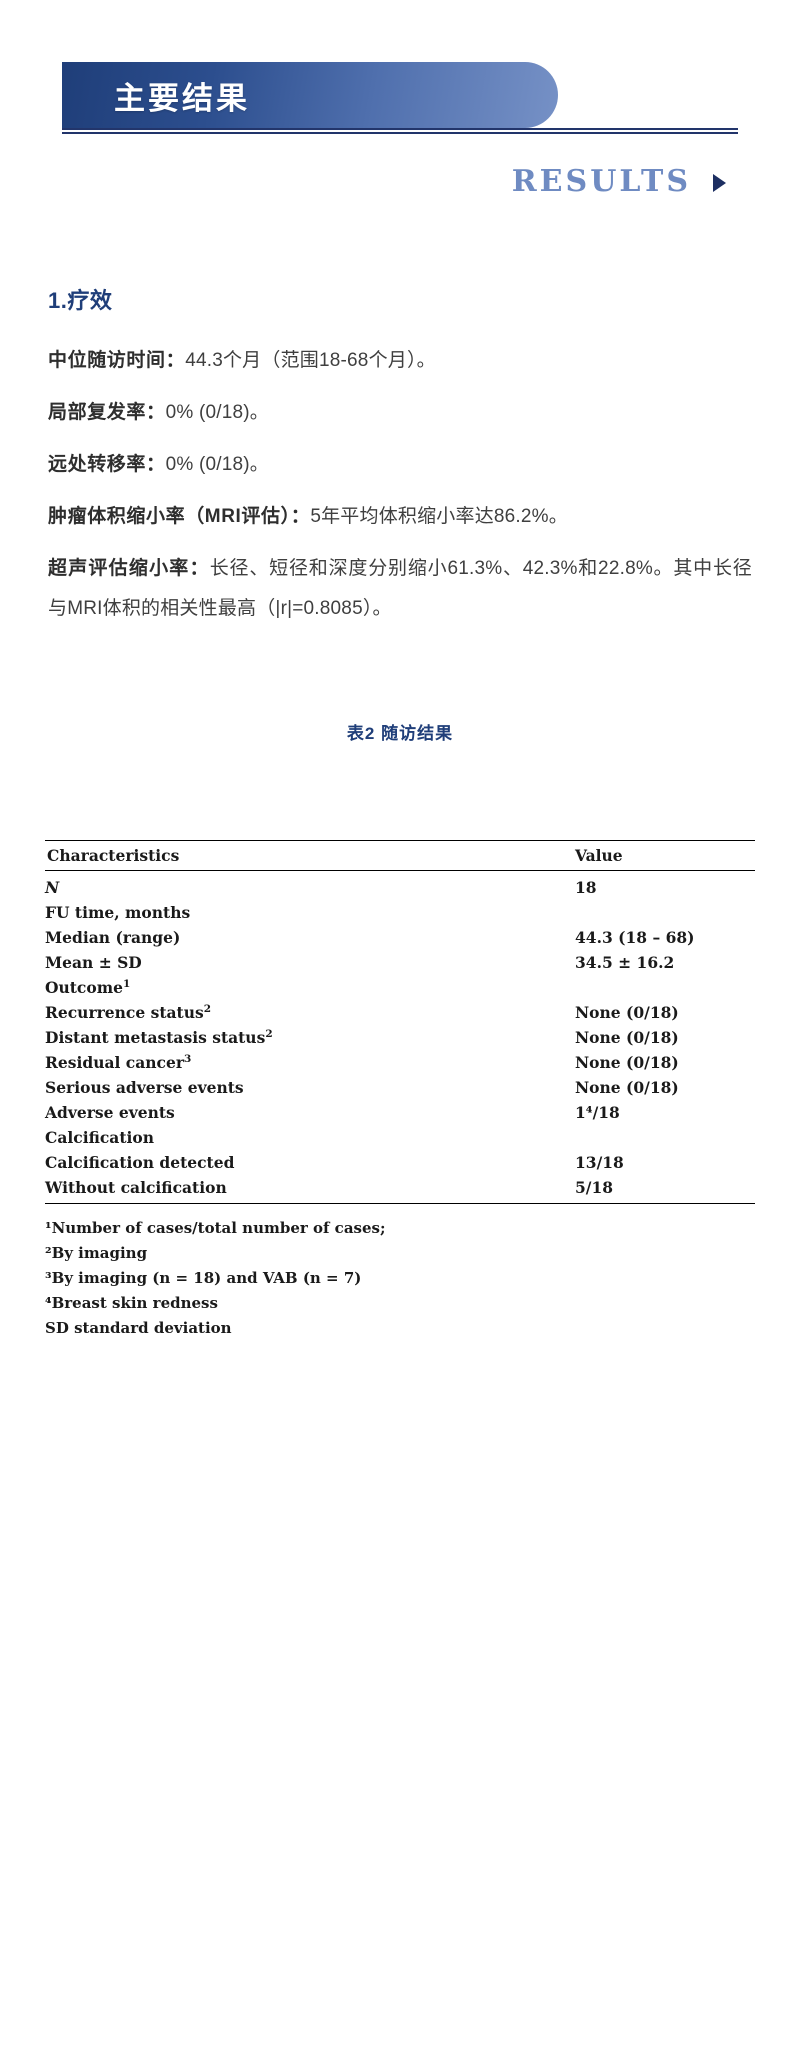 The width and height of the screenshot is (800, 2064). I want to click on table-row: FU time, months, so click(400, 912).